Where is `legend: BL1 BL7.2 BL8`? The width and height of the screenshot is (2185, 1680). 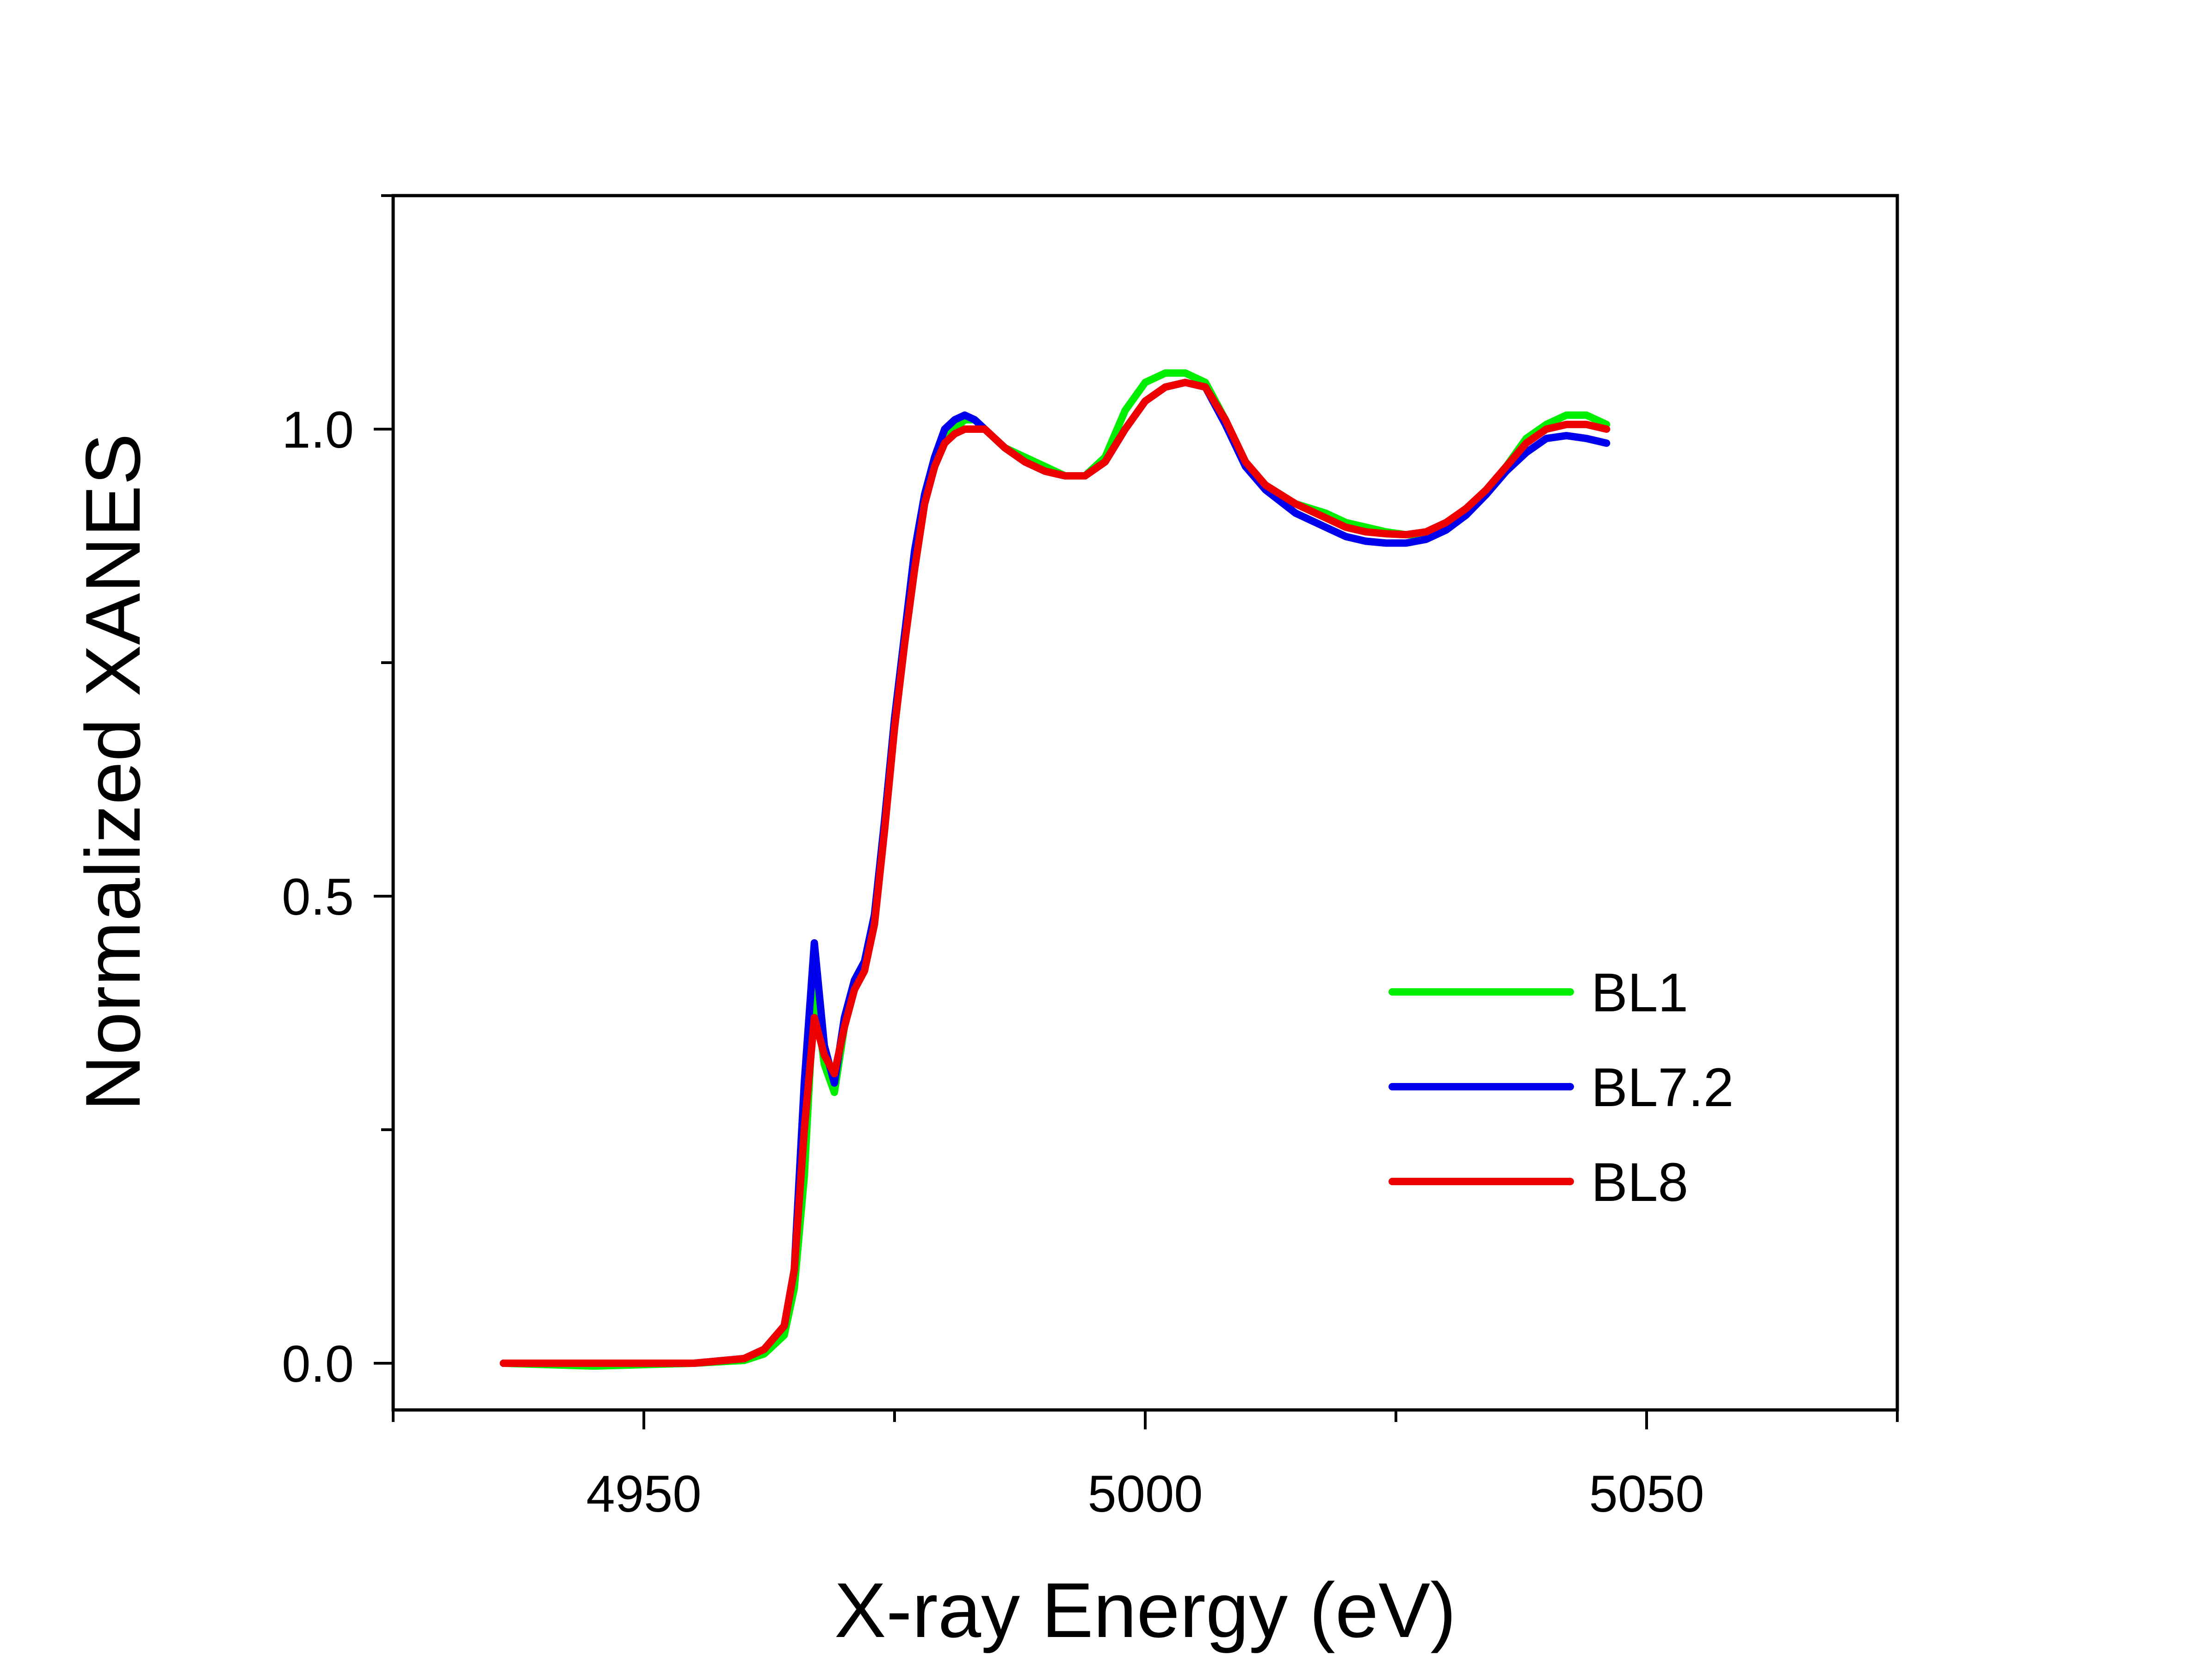 legend: BL1 BL7.2 BL8 is located at coordinates (1561, 1087).